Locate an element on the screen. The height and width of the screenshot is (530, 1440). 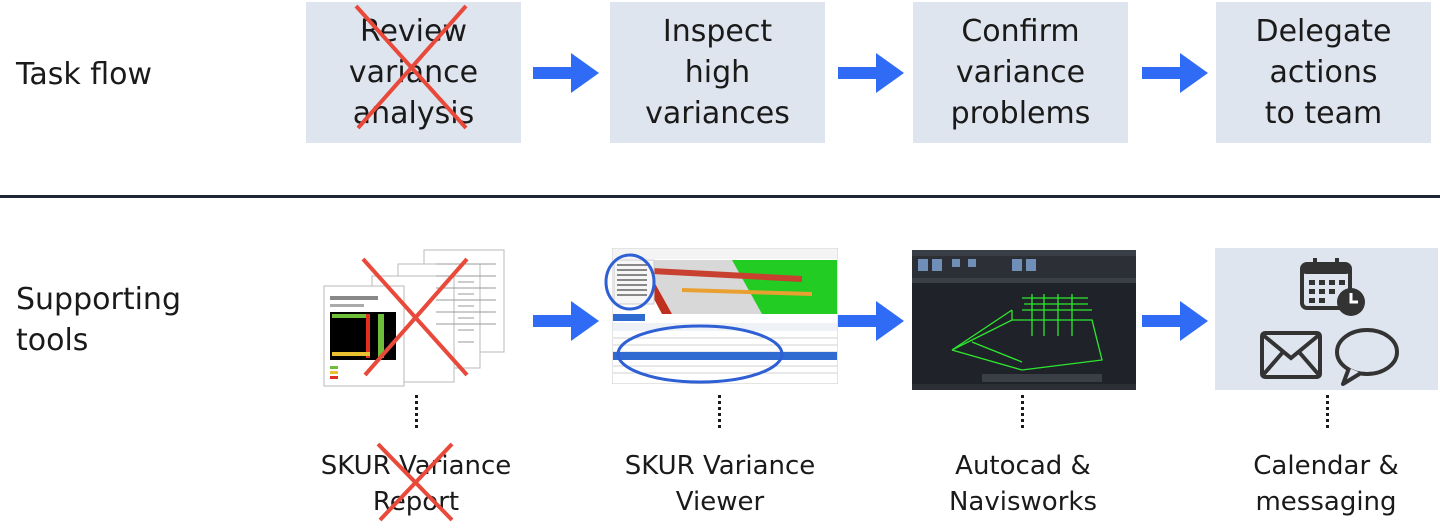
task-box-inspect: Inspect high variances is located at coordinates (717, 72).